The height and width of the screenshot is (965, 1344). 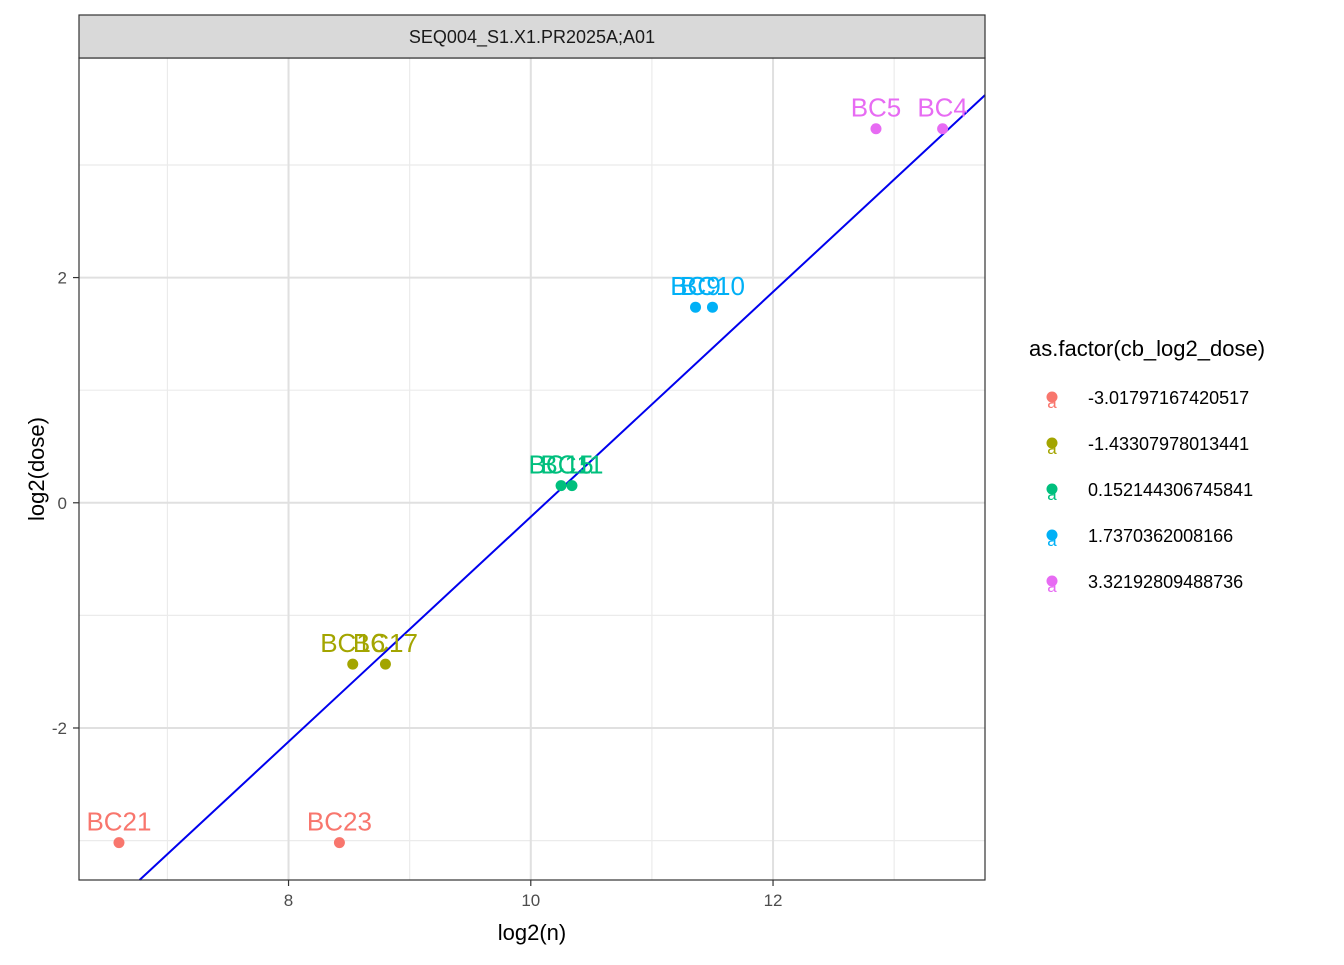 I want to click on y-tick-label: -2, so click(x=59, y=728).